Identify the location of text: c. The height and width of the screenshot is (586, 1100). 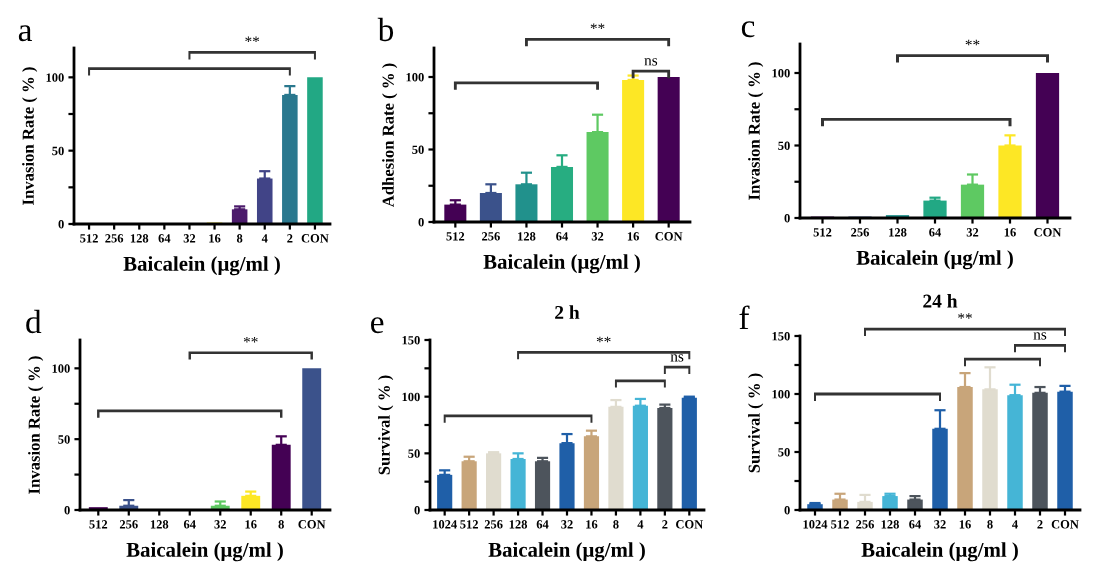
(748, 29).